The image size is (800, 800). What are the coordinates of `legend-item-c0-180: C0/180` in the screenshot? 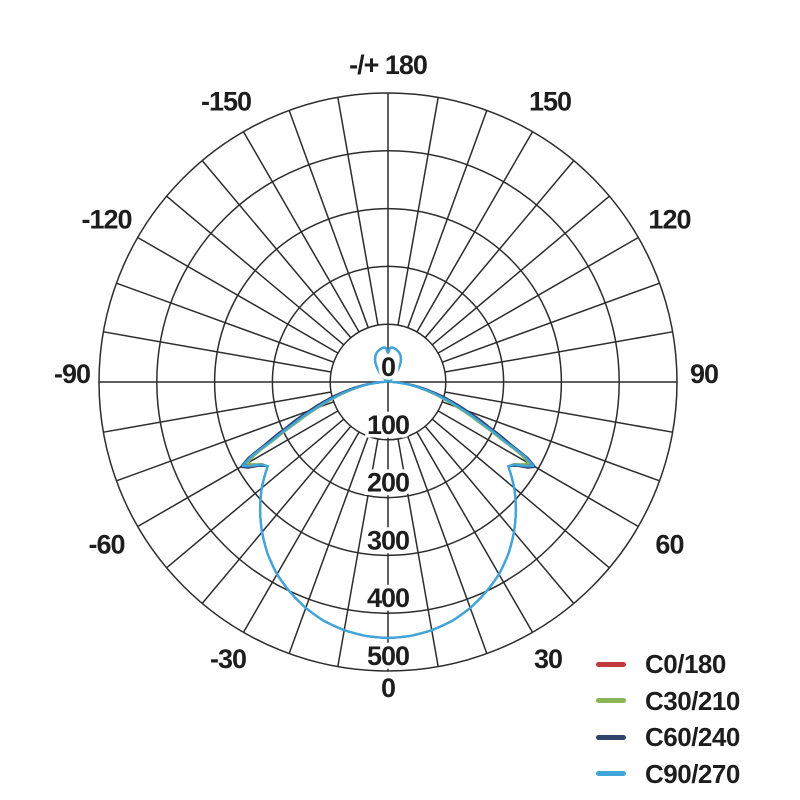 It's located at (668, 664).